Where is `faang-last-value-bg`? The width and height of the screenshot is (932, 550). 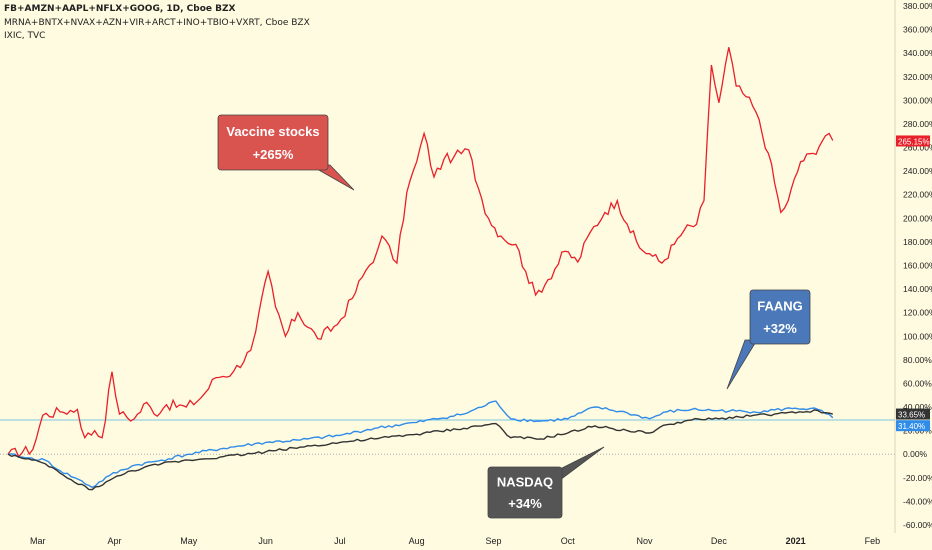
faang-last-value-bg is located at coordinates (913, 426).